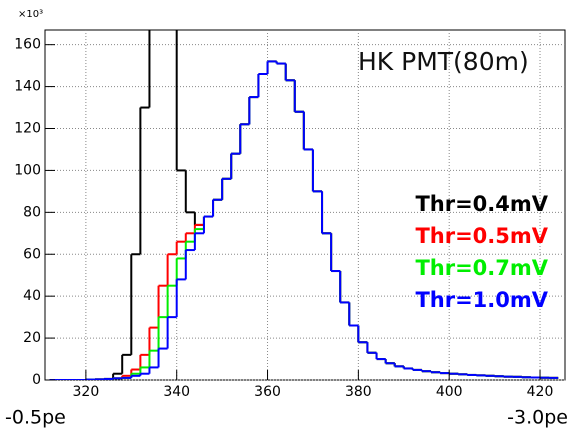 This screenshot has width=570, height=433. Describe the element at coordinates (32, 212) in the screenshot. I see `y-tick-label: 80` at that location.